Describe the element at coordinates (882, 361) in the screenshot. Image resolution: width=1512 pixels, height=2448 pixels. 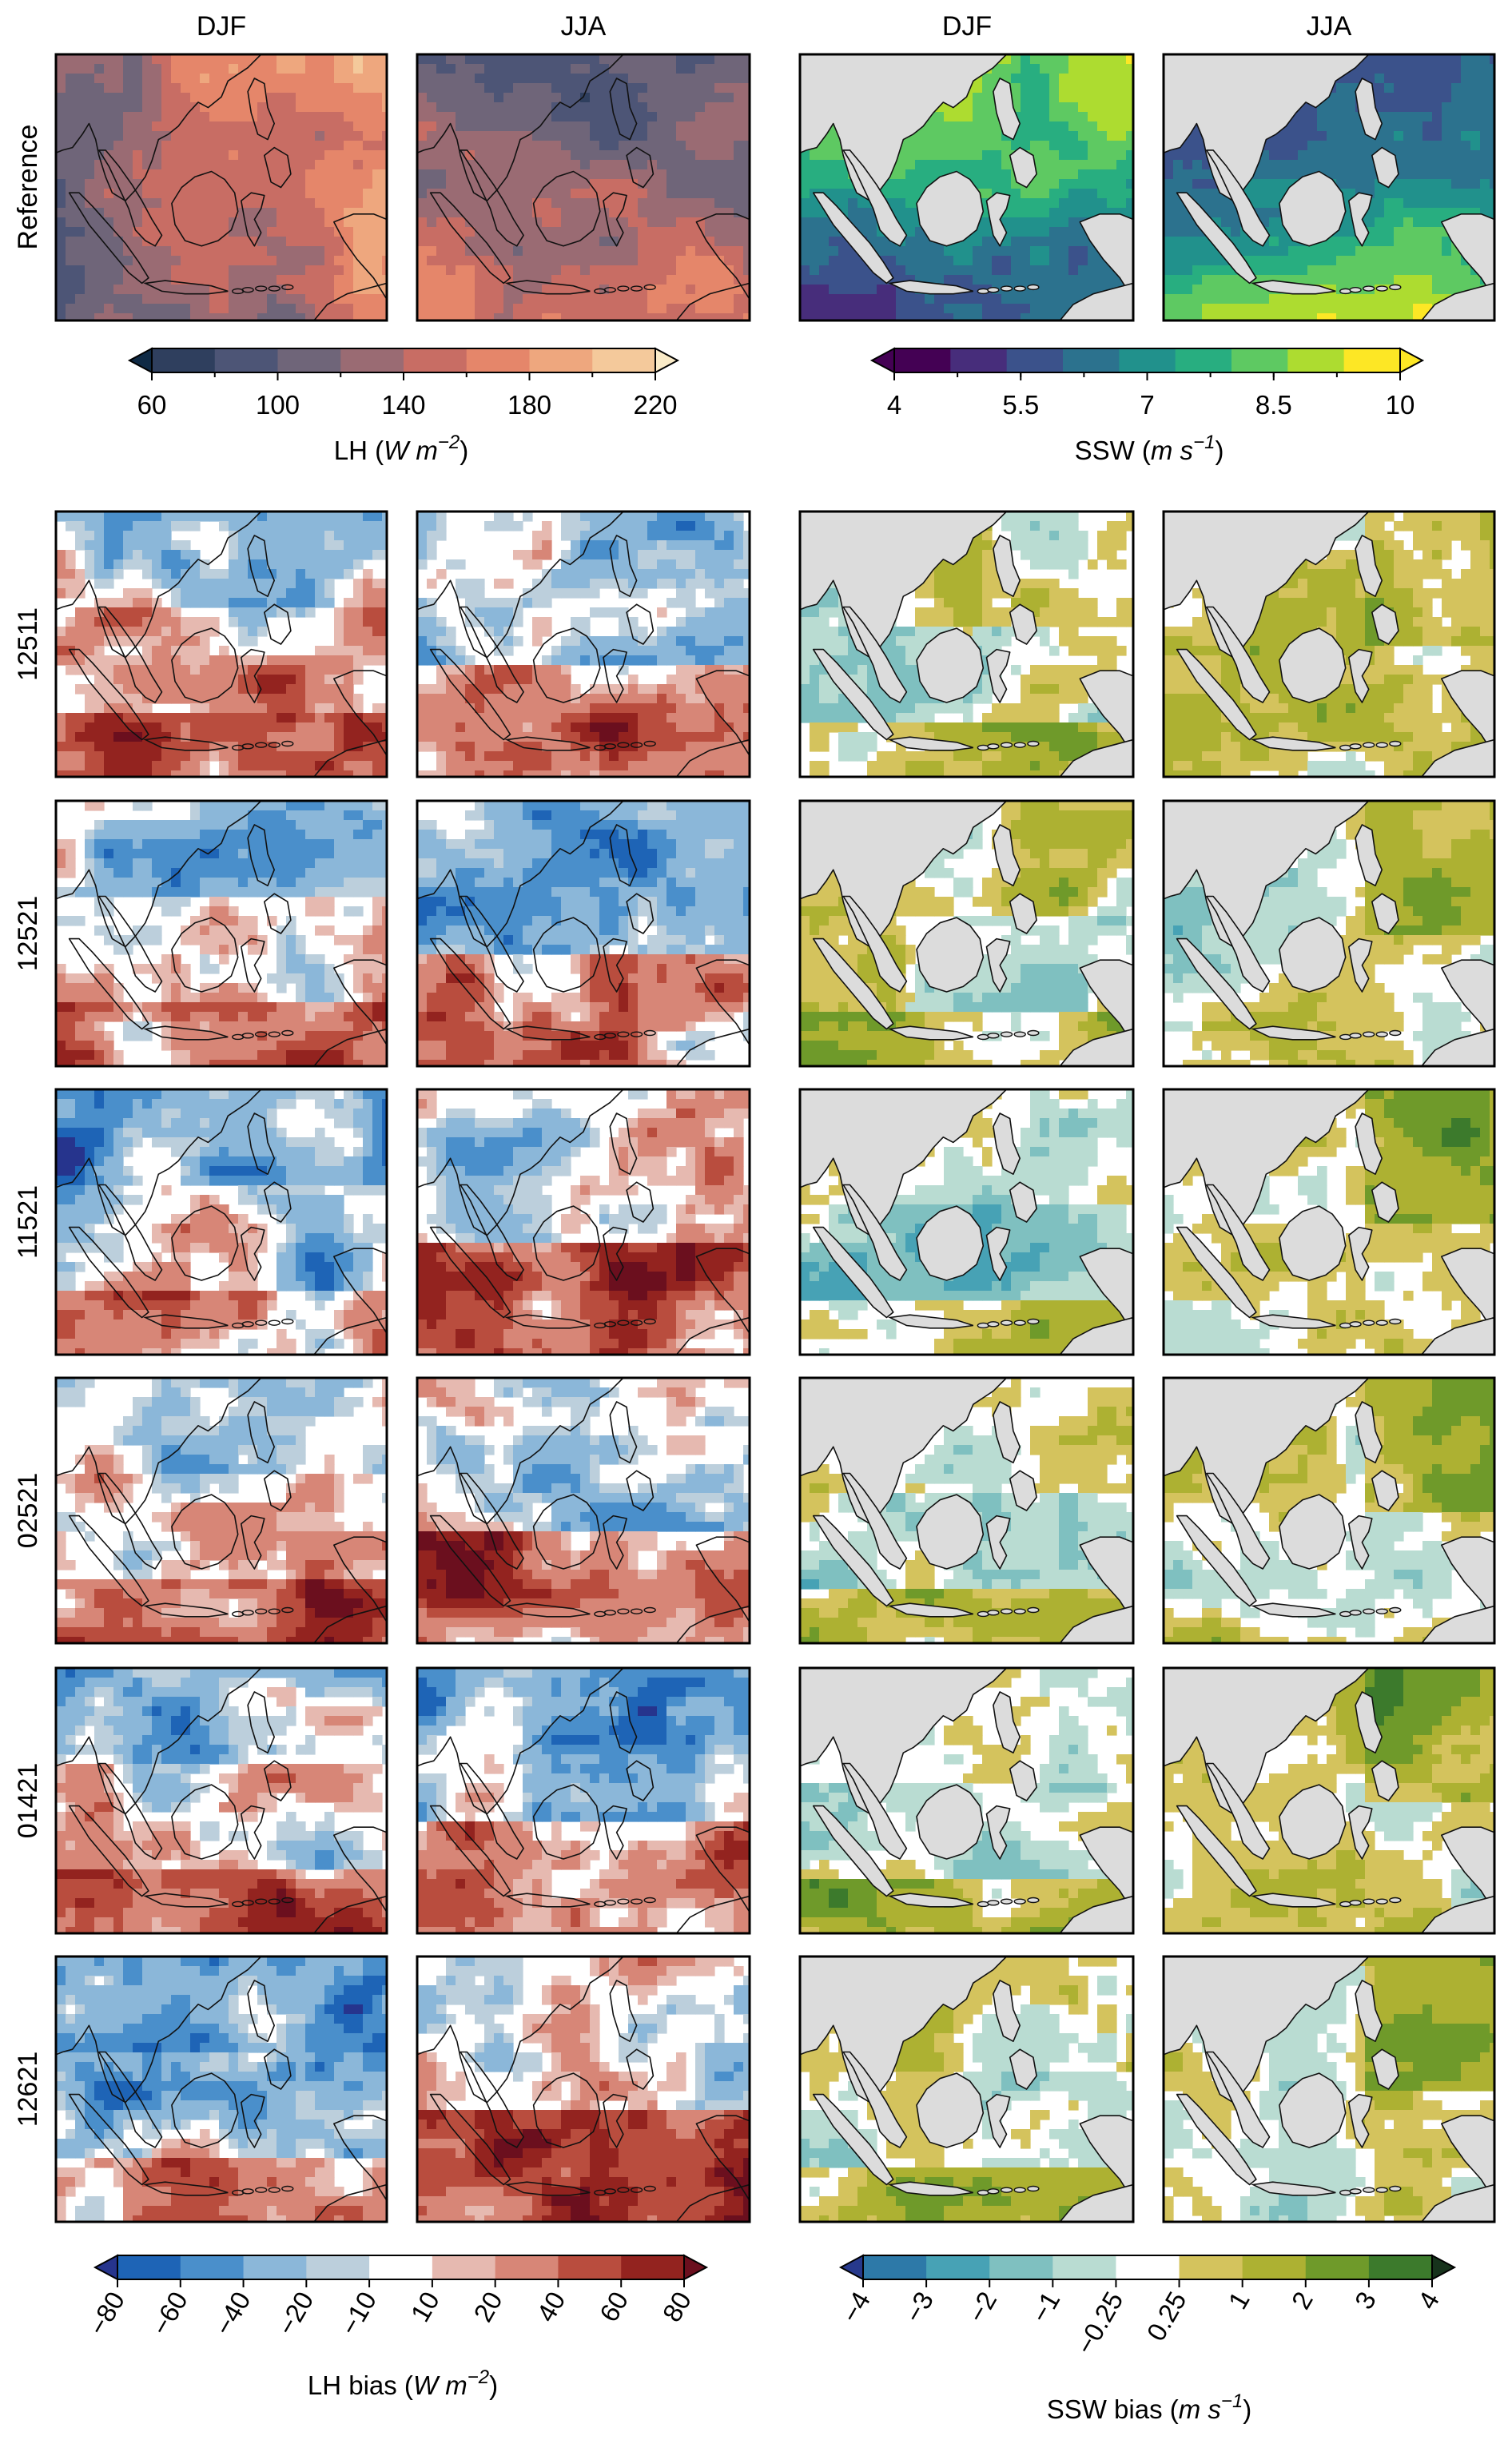
I see `colorbar-ssw-extend-low` at that location.